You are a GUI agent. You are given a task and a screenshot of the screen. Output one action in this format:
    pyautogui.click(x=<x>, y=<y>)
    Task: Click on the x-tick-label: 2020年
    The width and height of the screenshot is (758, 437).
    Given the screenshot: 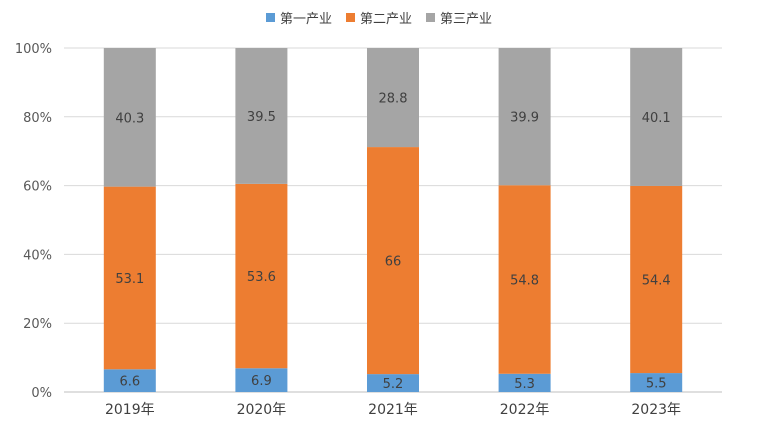 What is the action you would take?
    pyautogui.click(x=262, y=410)
    